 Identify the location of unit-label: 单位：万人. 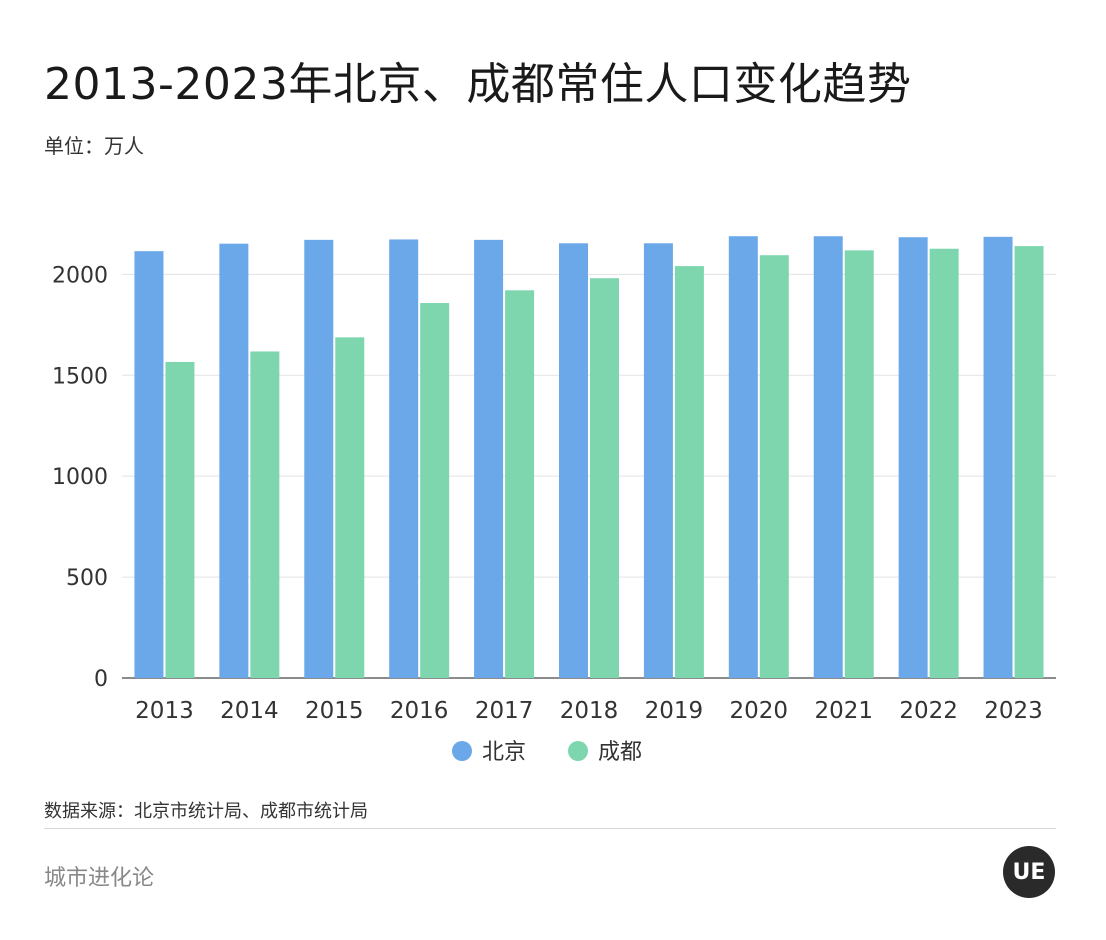
(94, 146).